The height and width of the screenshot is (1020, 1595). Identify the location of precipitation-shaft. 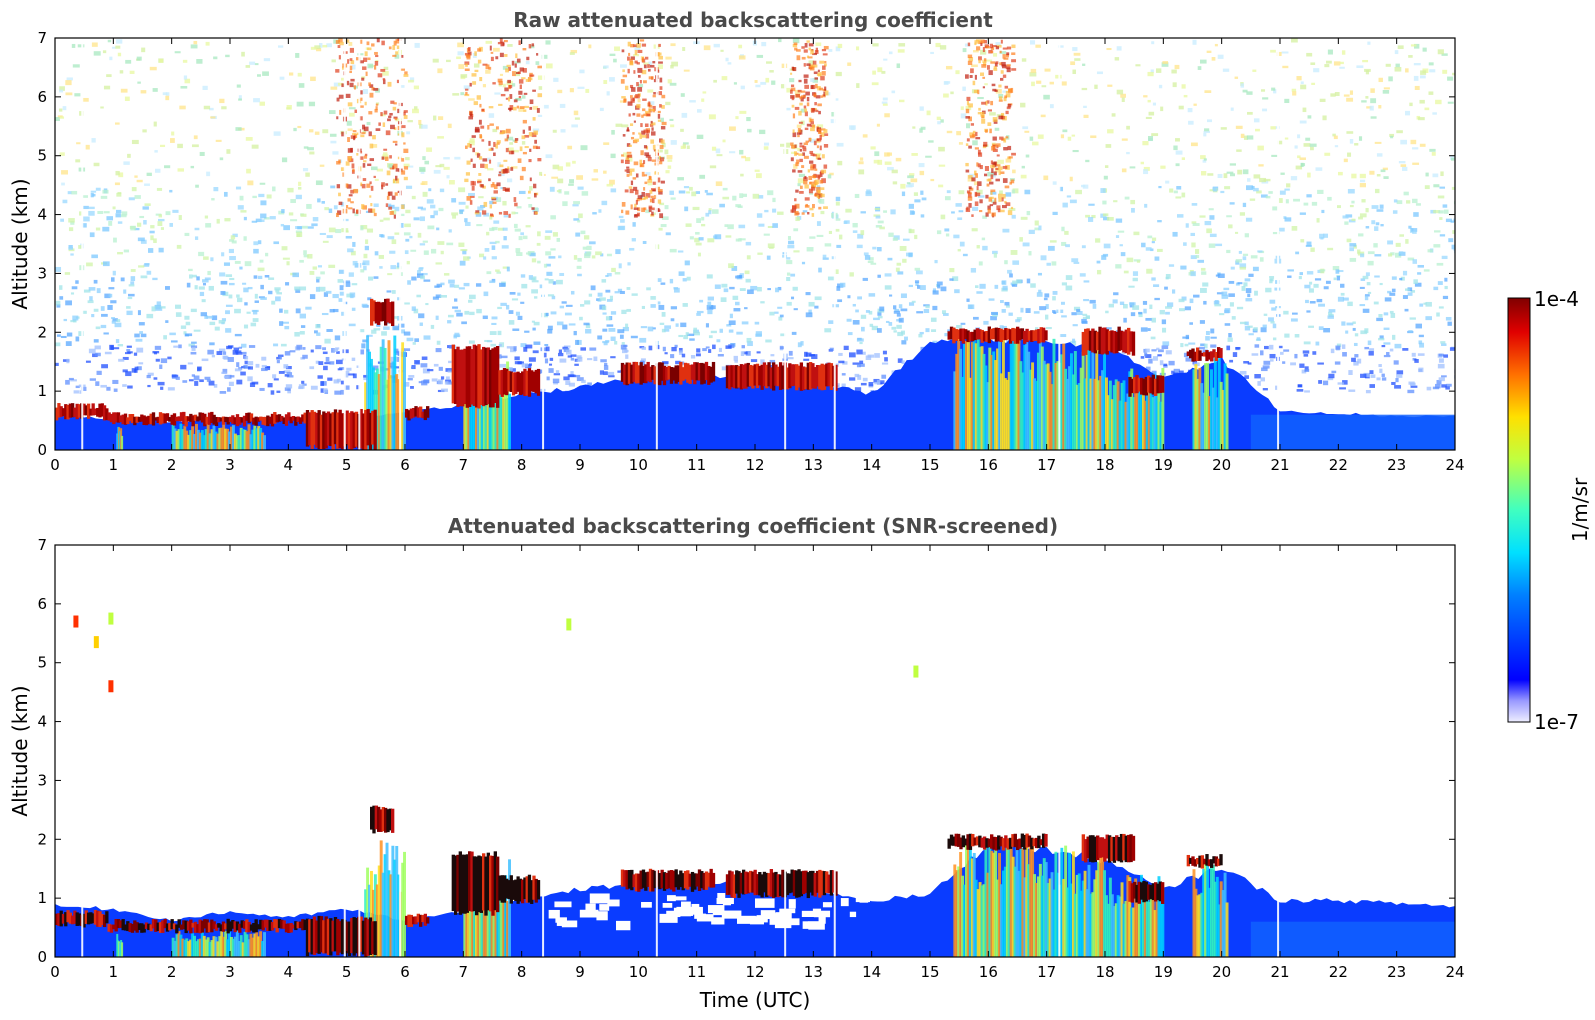
(1138, 413).